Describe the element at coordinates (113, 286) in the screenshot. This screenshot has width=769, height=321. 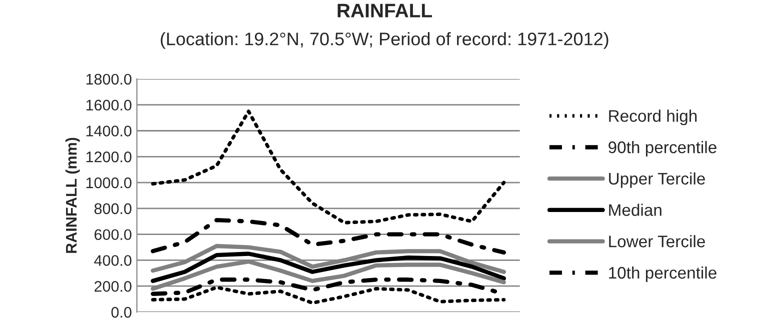
I see `y-tick-label: 200.0` at that location.